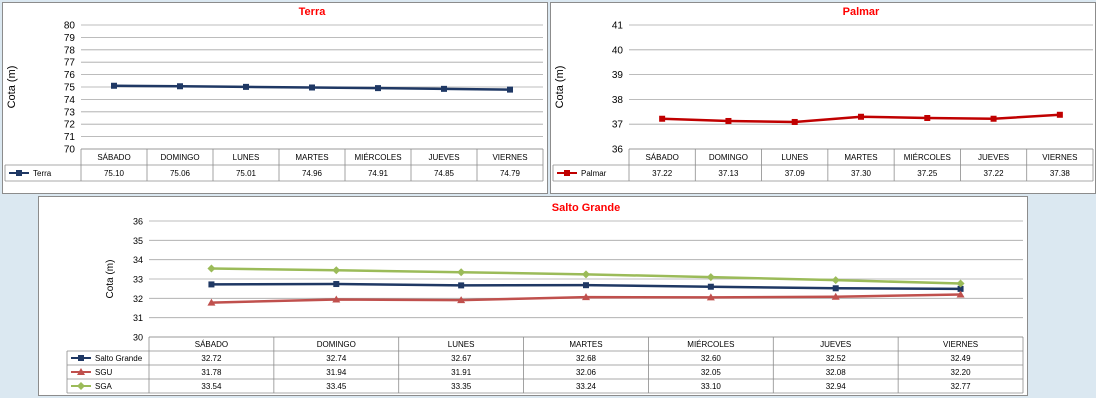  Describe the element at coordinates (510, 173) in the screenshot. I see `terra-terra-data-label: 74.79` at that location.